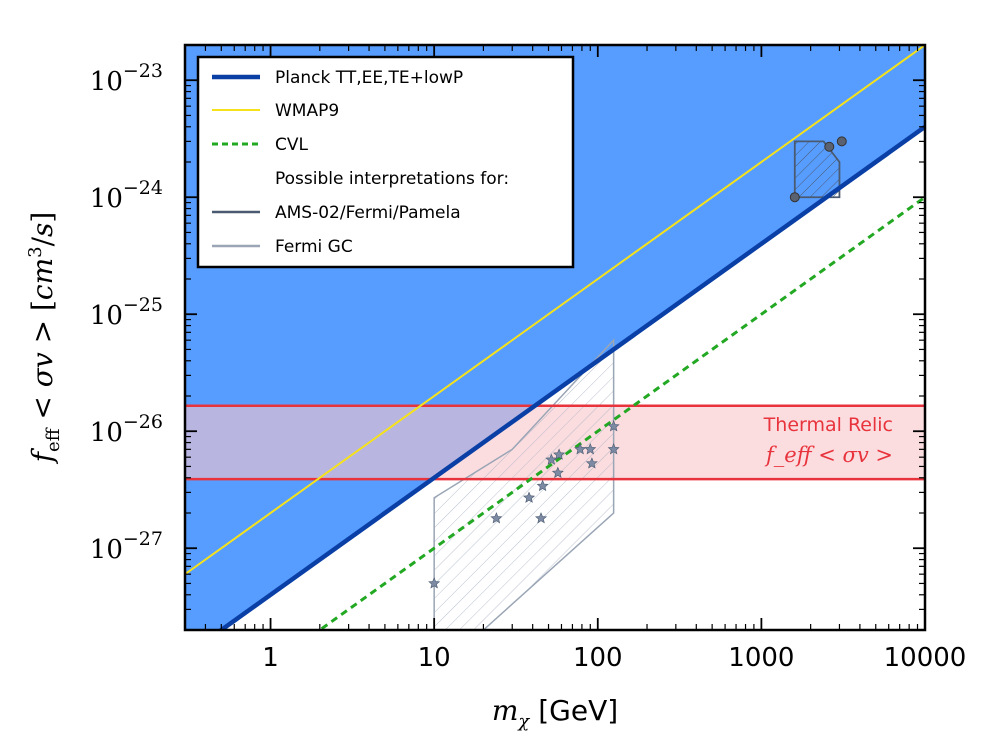 The width and height of the screenshot is (986, 752). I want to click on y-tick-label: 10−23, so click(126, 78).